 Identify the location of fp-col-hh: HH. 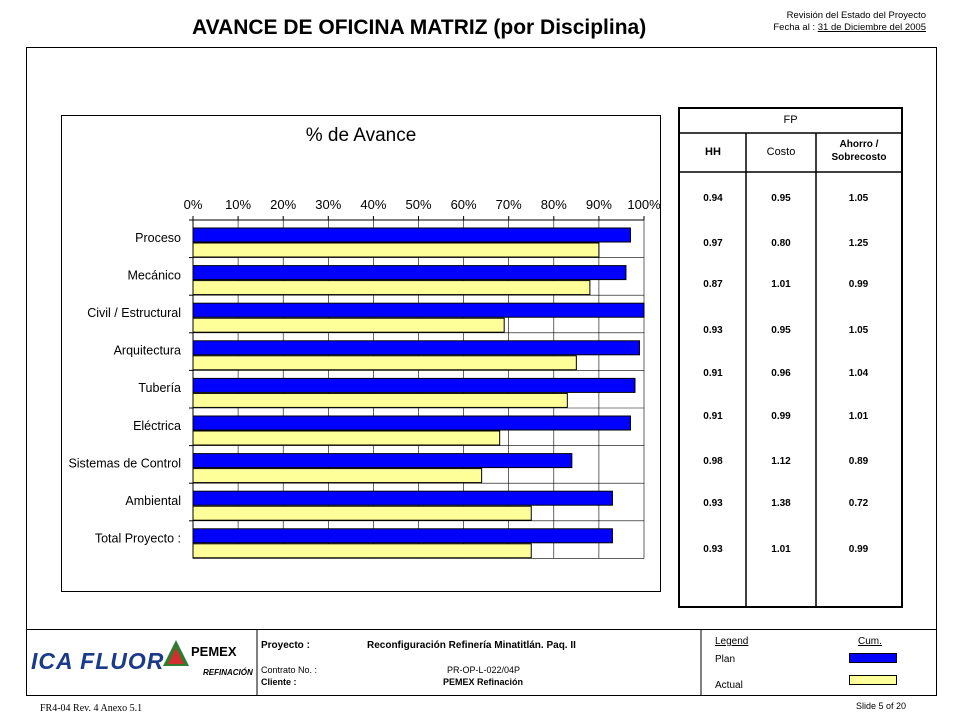
(713, 152).